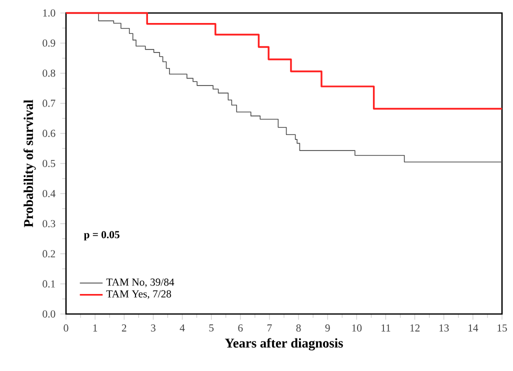 The width and height of the screenshot is (513, 371). I want to click on x-tick-label: 3, so click(153, 328).